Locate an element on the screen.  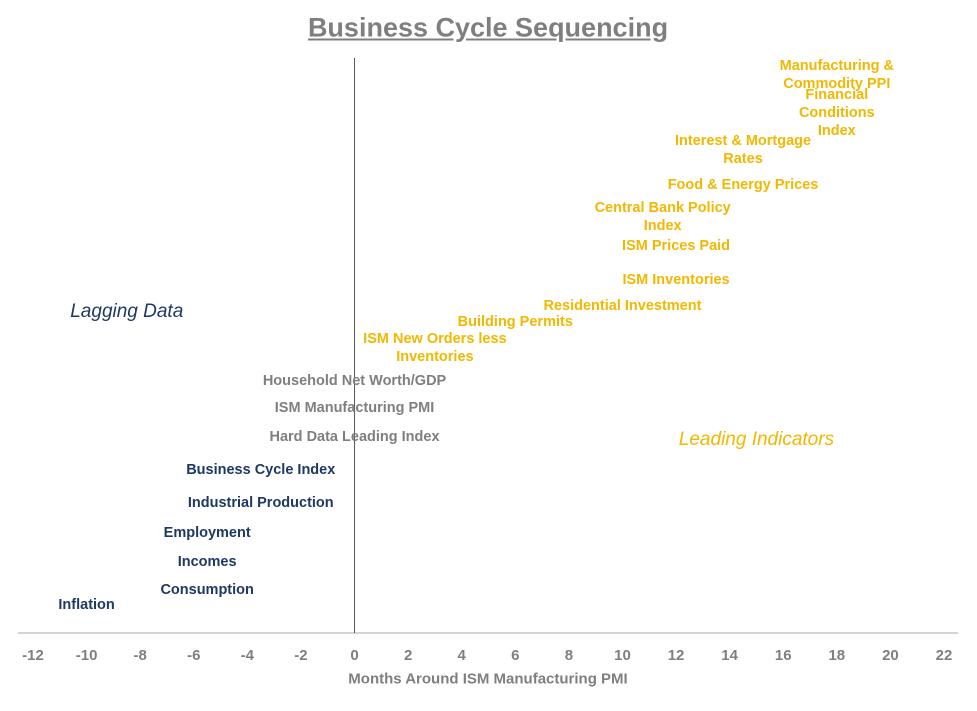
indicator-label: Industrial Production is located at coordinates (260, 503).